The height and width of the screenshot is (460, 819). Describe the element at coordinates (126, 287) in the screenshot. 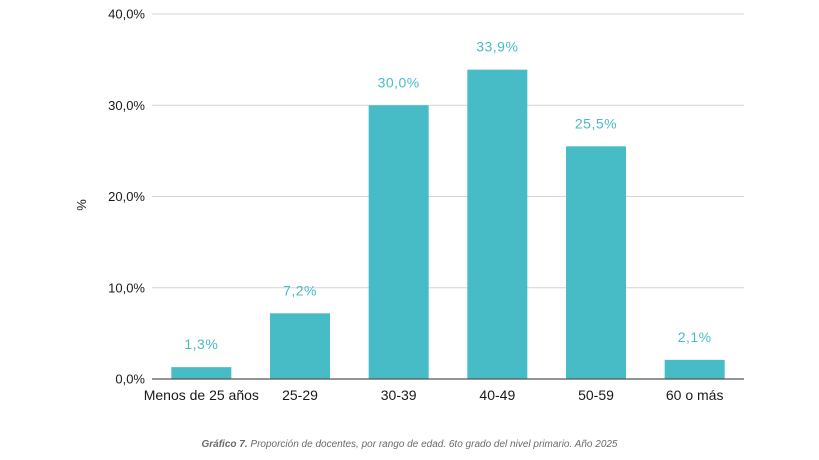

I see `y-tick-label: 10,0%` at that location.